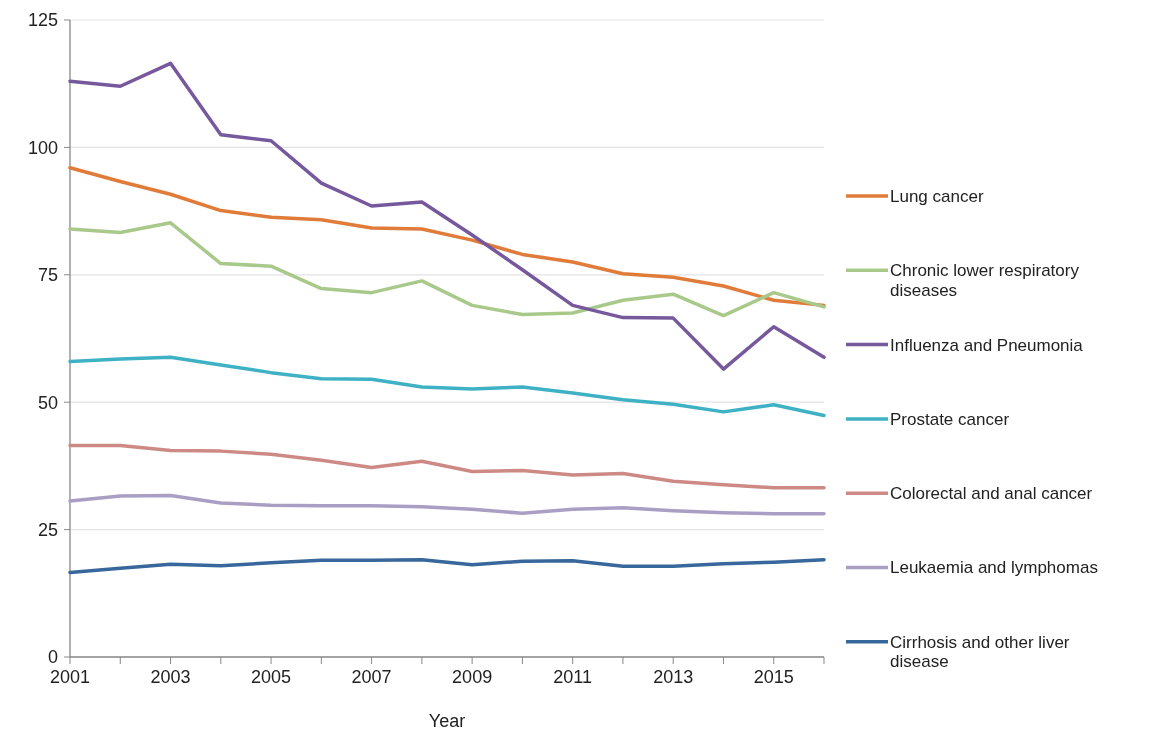 This screenshot has height=733, width=1176. I want to click on y-tick-label: 100, so click(42, 147).